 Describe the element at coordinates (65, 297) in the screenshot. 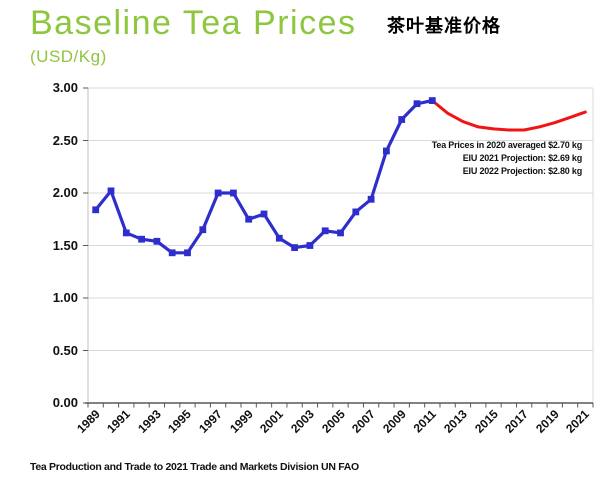

I see `y-tick-label: 1.00` at that location.